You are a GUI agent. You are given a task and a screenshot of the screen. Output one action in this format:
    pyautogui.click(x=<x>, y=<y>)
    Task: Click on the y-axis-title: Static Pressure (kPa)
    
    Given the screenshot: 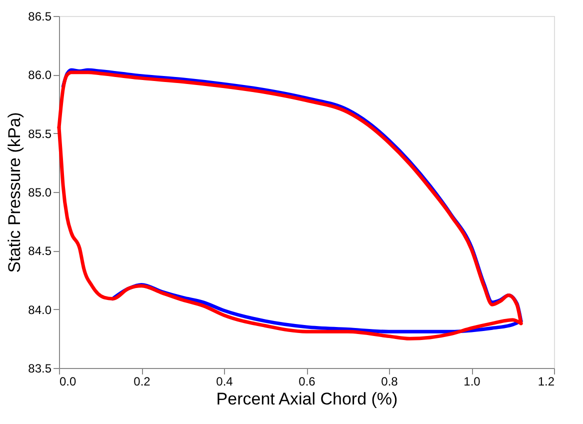 What is the action you would take?
    pyautogui.click(x=14, y=192)
    